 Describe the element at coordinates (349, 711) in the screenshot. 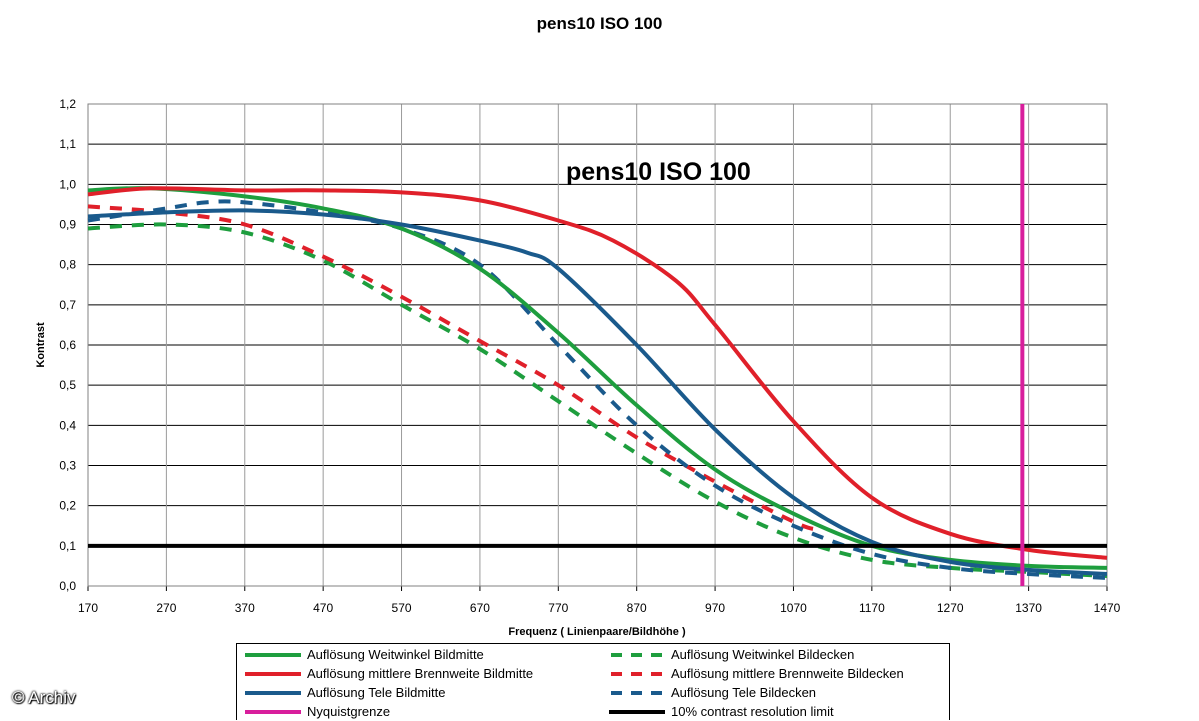

I see `legend-label: Nyquistgrenze` at that location.